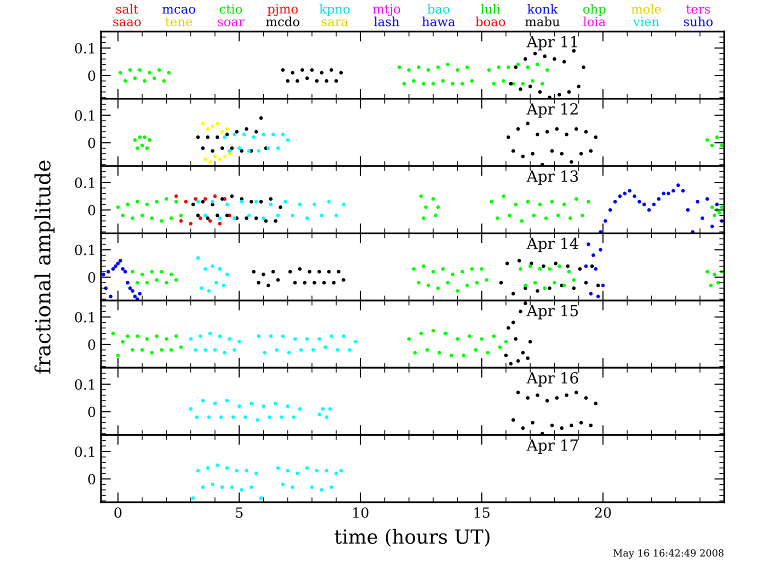  I want to click on legend-label: lash, so click(387, 21).